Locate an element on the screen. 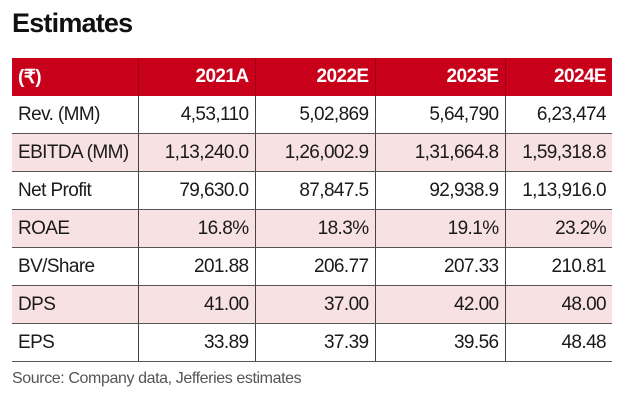  table-cell: 42.00 is located at coordinates (439, 304).